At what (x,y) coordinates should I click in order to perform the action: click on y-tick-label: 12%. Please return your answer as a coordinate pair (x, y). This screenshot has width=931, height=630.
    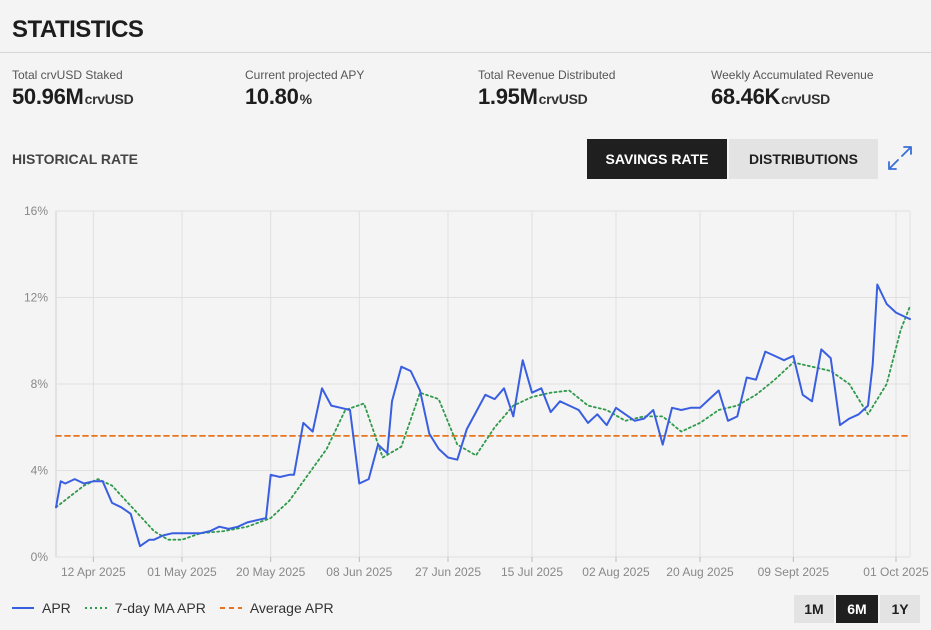
    Looking at the image, I should click on (36, 298).